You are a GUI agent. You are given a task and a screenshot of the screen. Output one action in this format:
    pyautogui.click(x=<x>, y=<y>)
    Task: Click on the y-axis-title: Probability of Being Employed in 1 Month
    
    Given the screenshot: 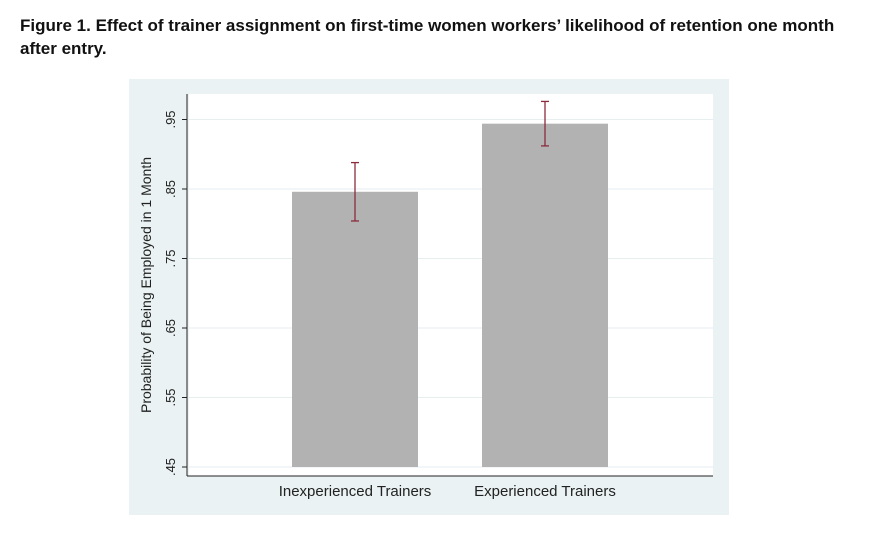 What is the action you would take?
    pyautogui.click(x=146, y=285)
    